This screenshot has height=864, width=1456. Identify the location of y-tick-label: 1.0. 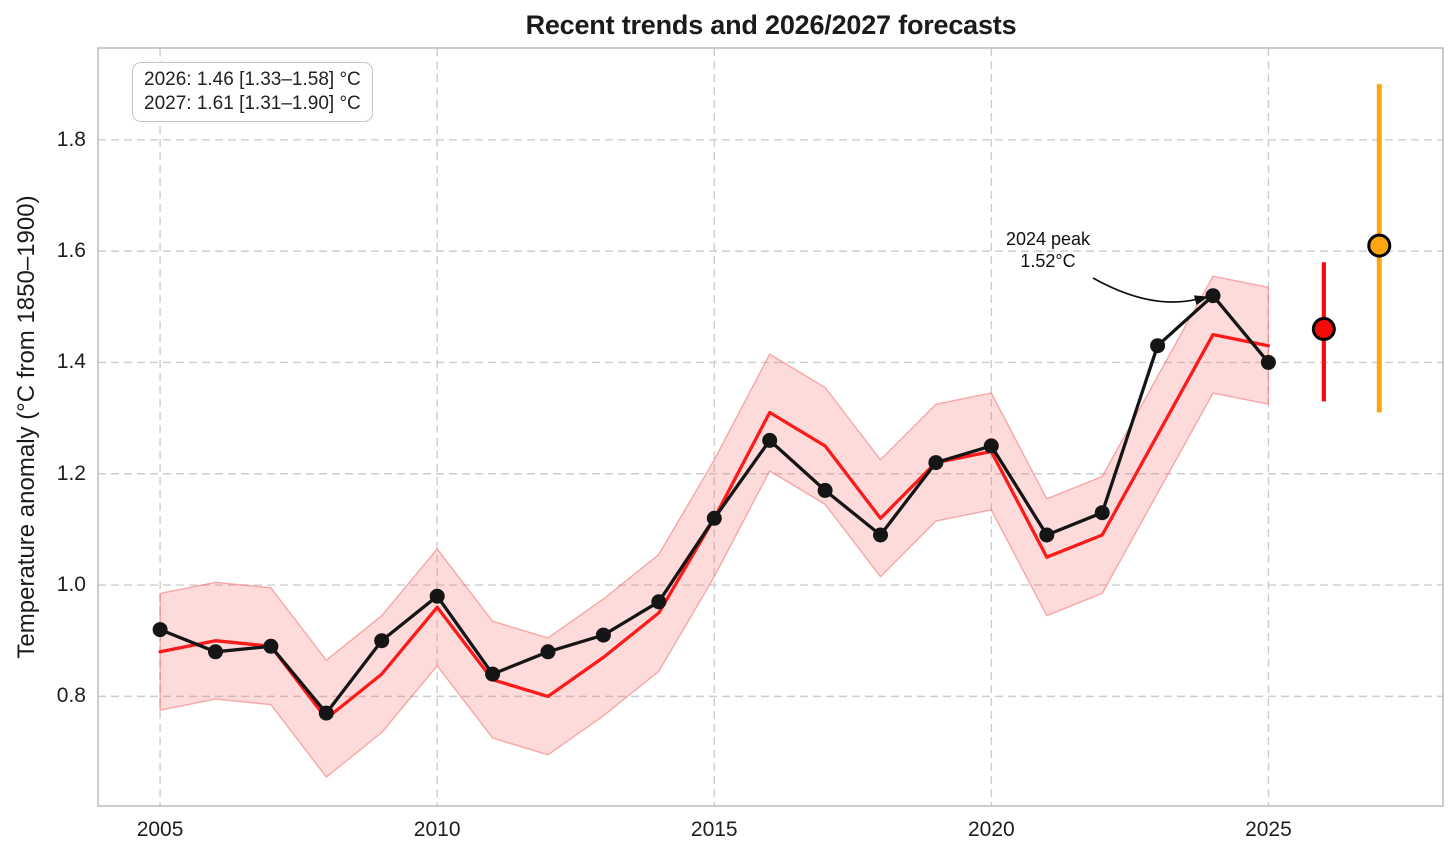
(71, 585).